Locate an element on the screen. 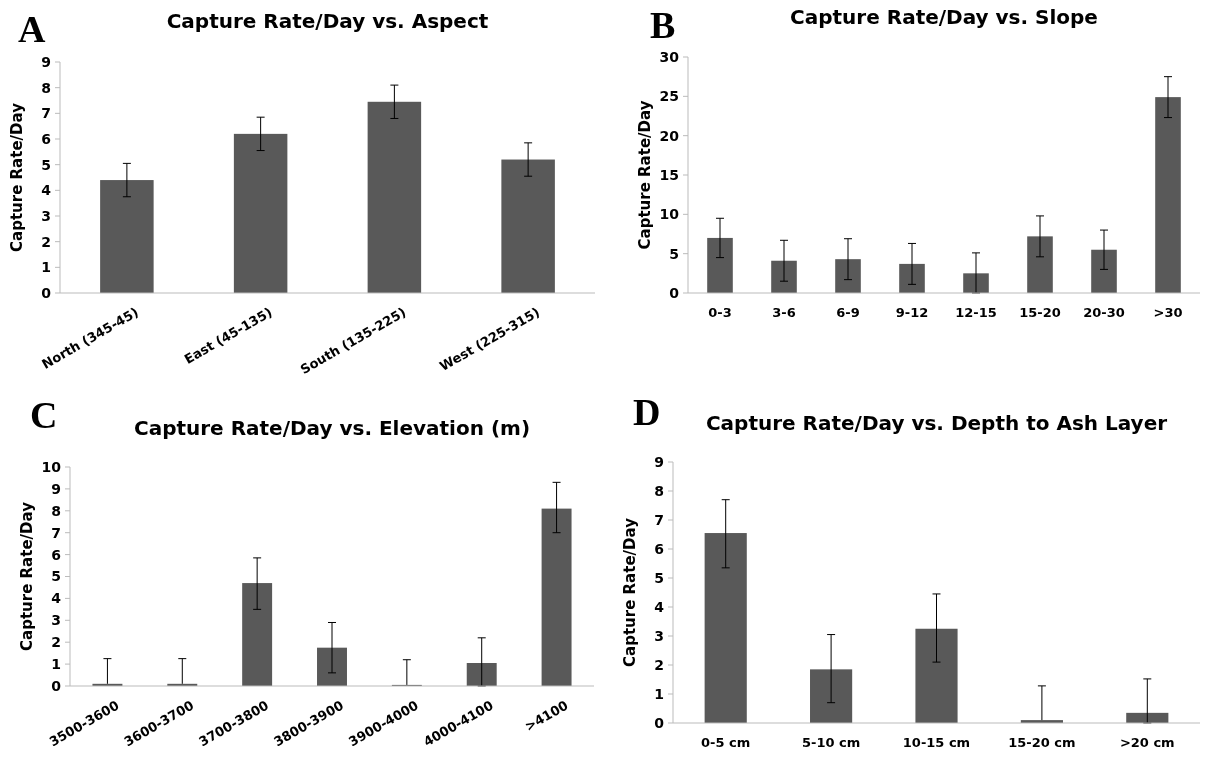  x-tick-label: >20 cm is located at coordinates (1147, 742).